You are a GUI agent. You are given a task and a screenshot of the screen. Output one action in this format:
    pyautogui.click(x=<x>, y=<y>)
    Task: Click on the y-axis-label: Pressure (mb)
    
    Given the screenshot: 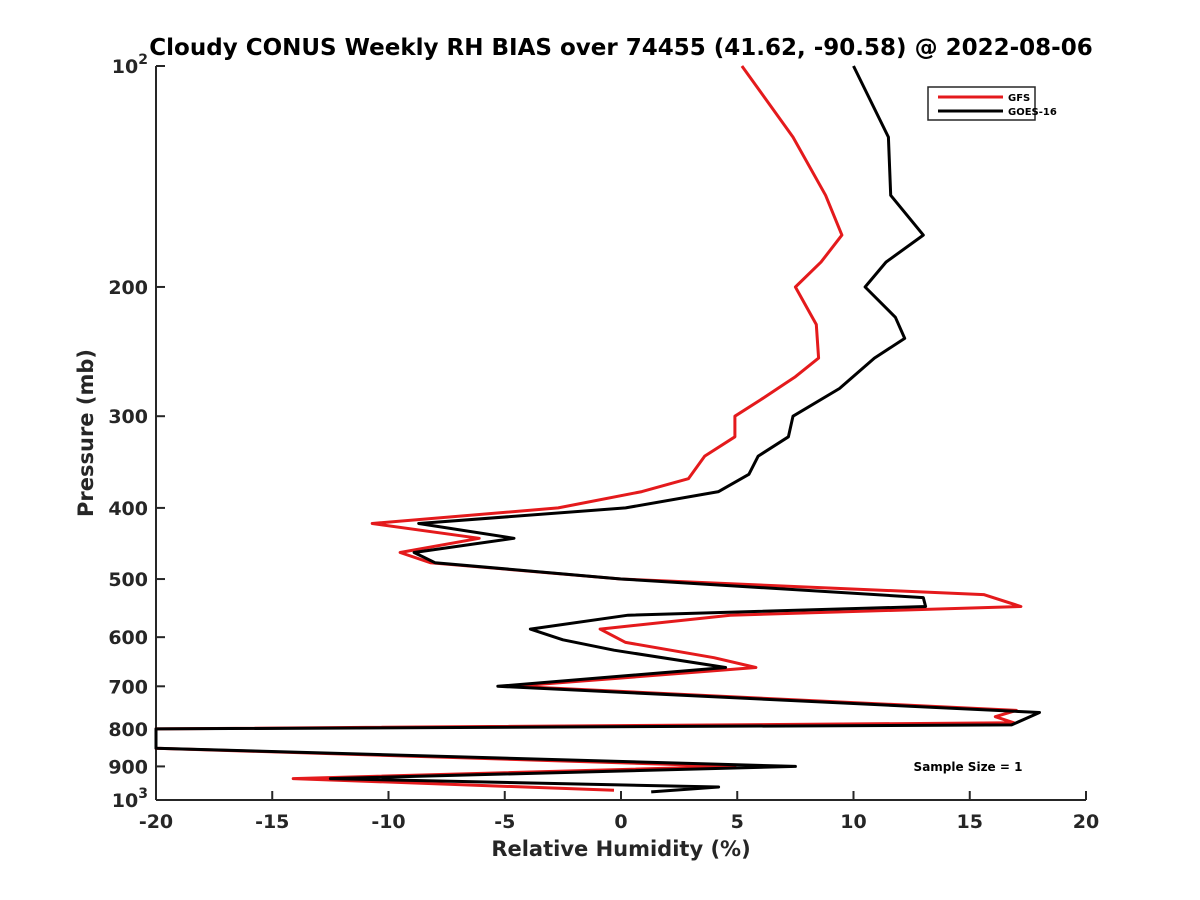 What is the action you would take?
    pyautogui.click(x=86, y=433)
    